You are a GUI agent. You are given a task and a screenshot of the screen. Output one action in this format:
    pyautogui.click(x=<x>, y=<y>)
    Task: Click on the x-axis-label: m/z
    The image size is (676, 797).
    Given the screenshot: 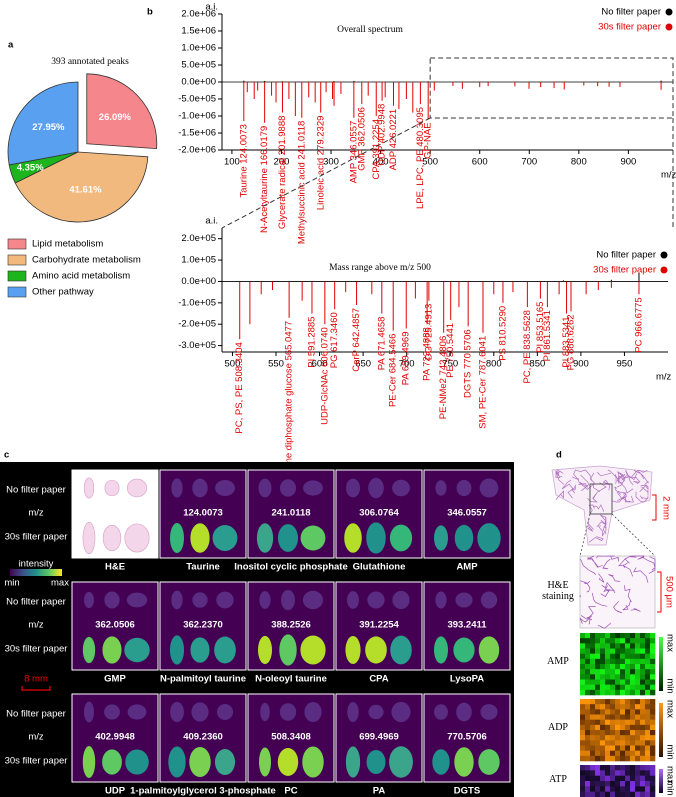 What is the action you would take?
    pyautogui.click(x=668, y=175)
    